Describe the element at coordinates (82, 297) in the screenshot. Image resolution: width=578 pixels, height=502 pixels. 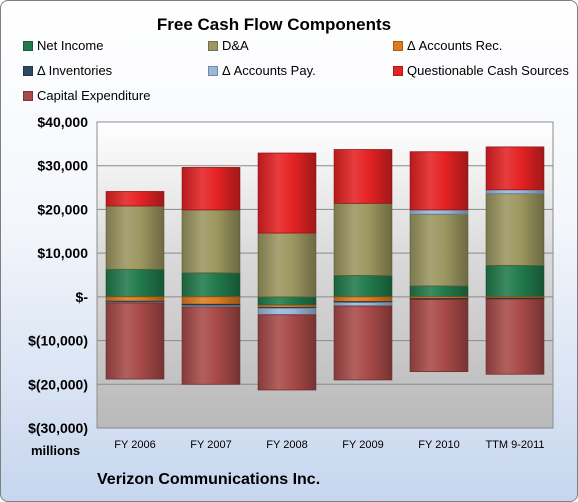
I see `y-tick-label: $-` at that location.